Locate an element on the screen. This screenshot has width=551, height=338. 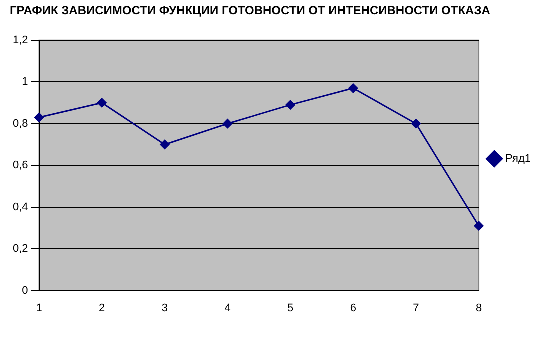
y-tick-label: 0,2 is located at coordinates (20, 249).